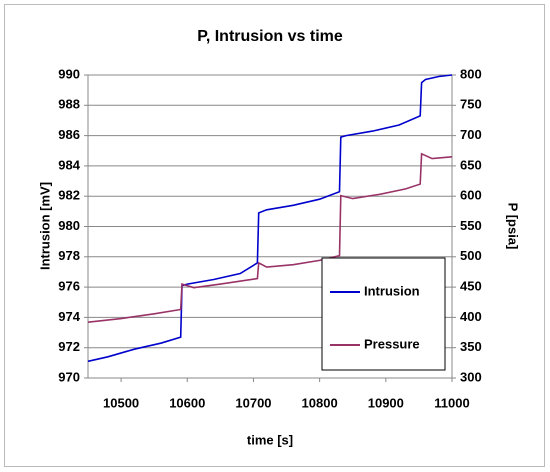 This screenshot has height=472, width=550. Describe the element at coordinates (69, 134) in the screenshot. I see `y-tick-label: 986` at that location.